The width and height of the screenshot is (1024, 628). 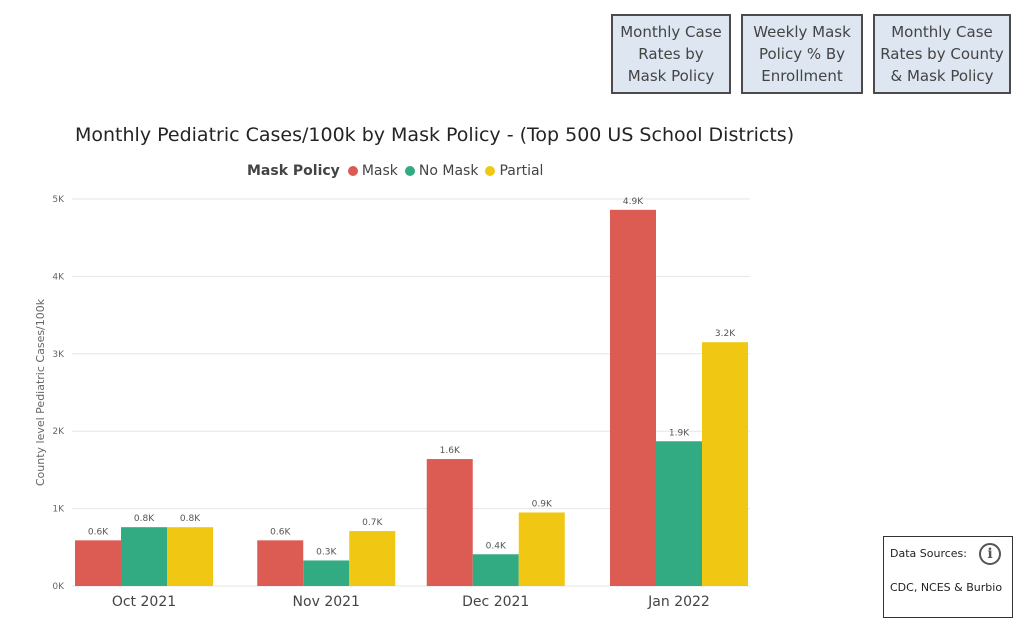 I want to click on chart-legend: Mask Policy Mask No Mask Partial, so click(x=398, y=171).